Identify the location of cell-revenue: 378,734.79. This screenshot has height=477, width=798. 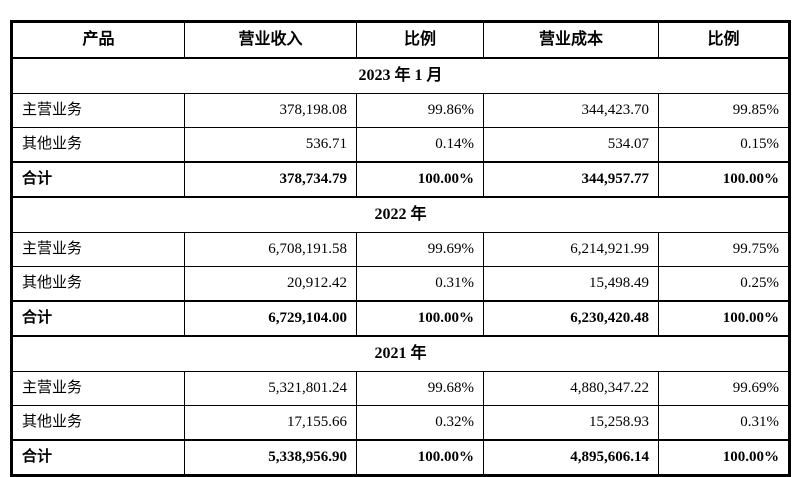
(270, 179).